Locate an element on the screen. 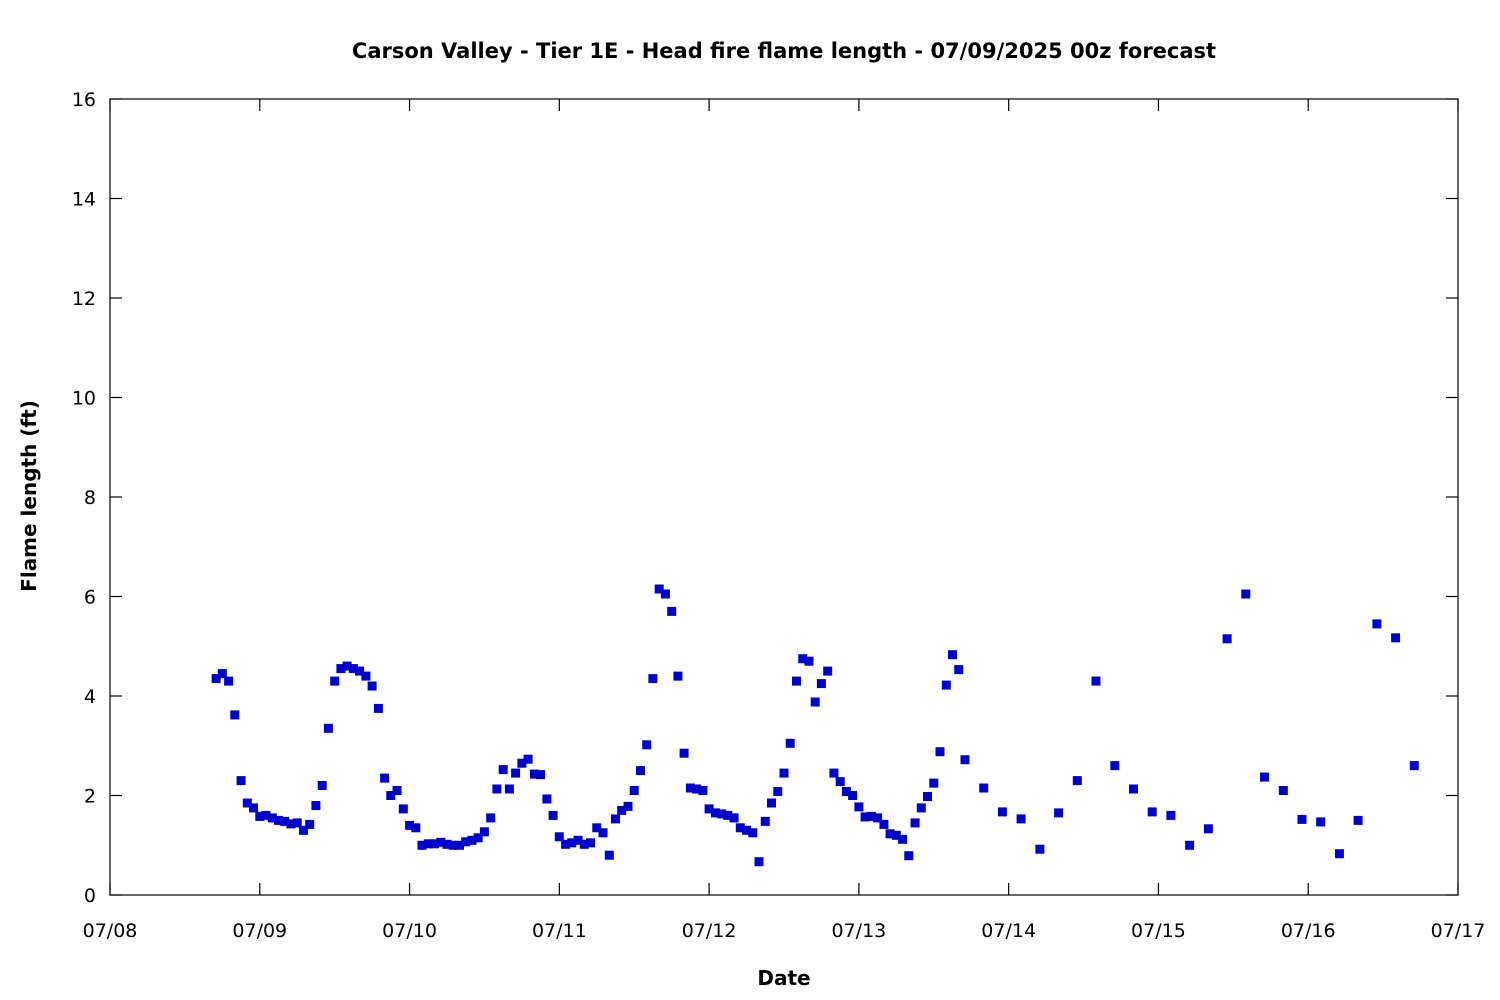 The image size is (1500, 1000). x-tick-label: 07/14 is located at coordinates (1008, 931).